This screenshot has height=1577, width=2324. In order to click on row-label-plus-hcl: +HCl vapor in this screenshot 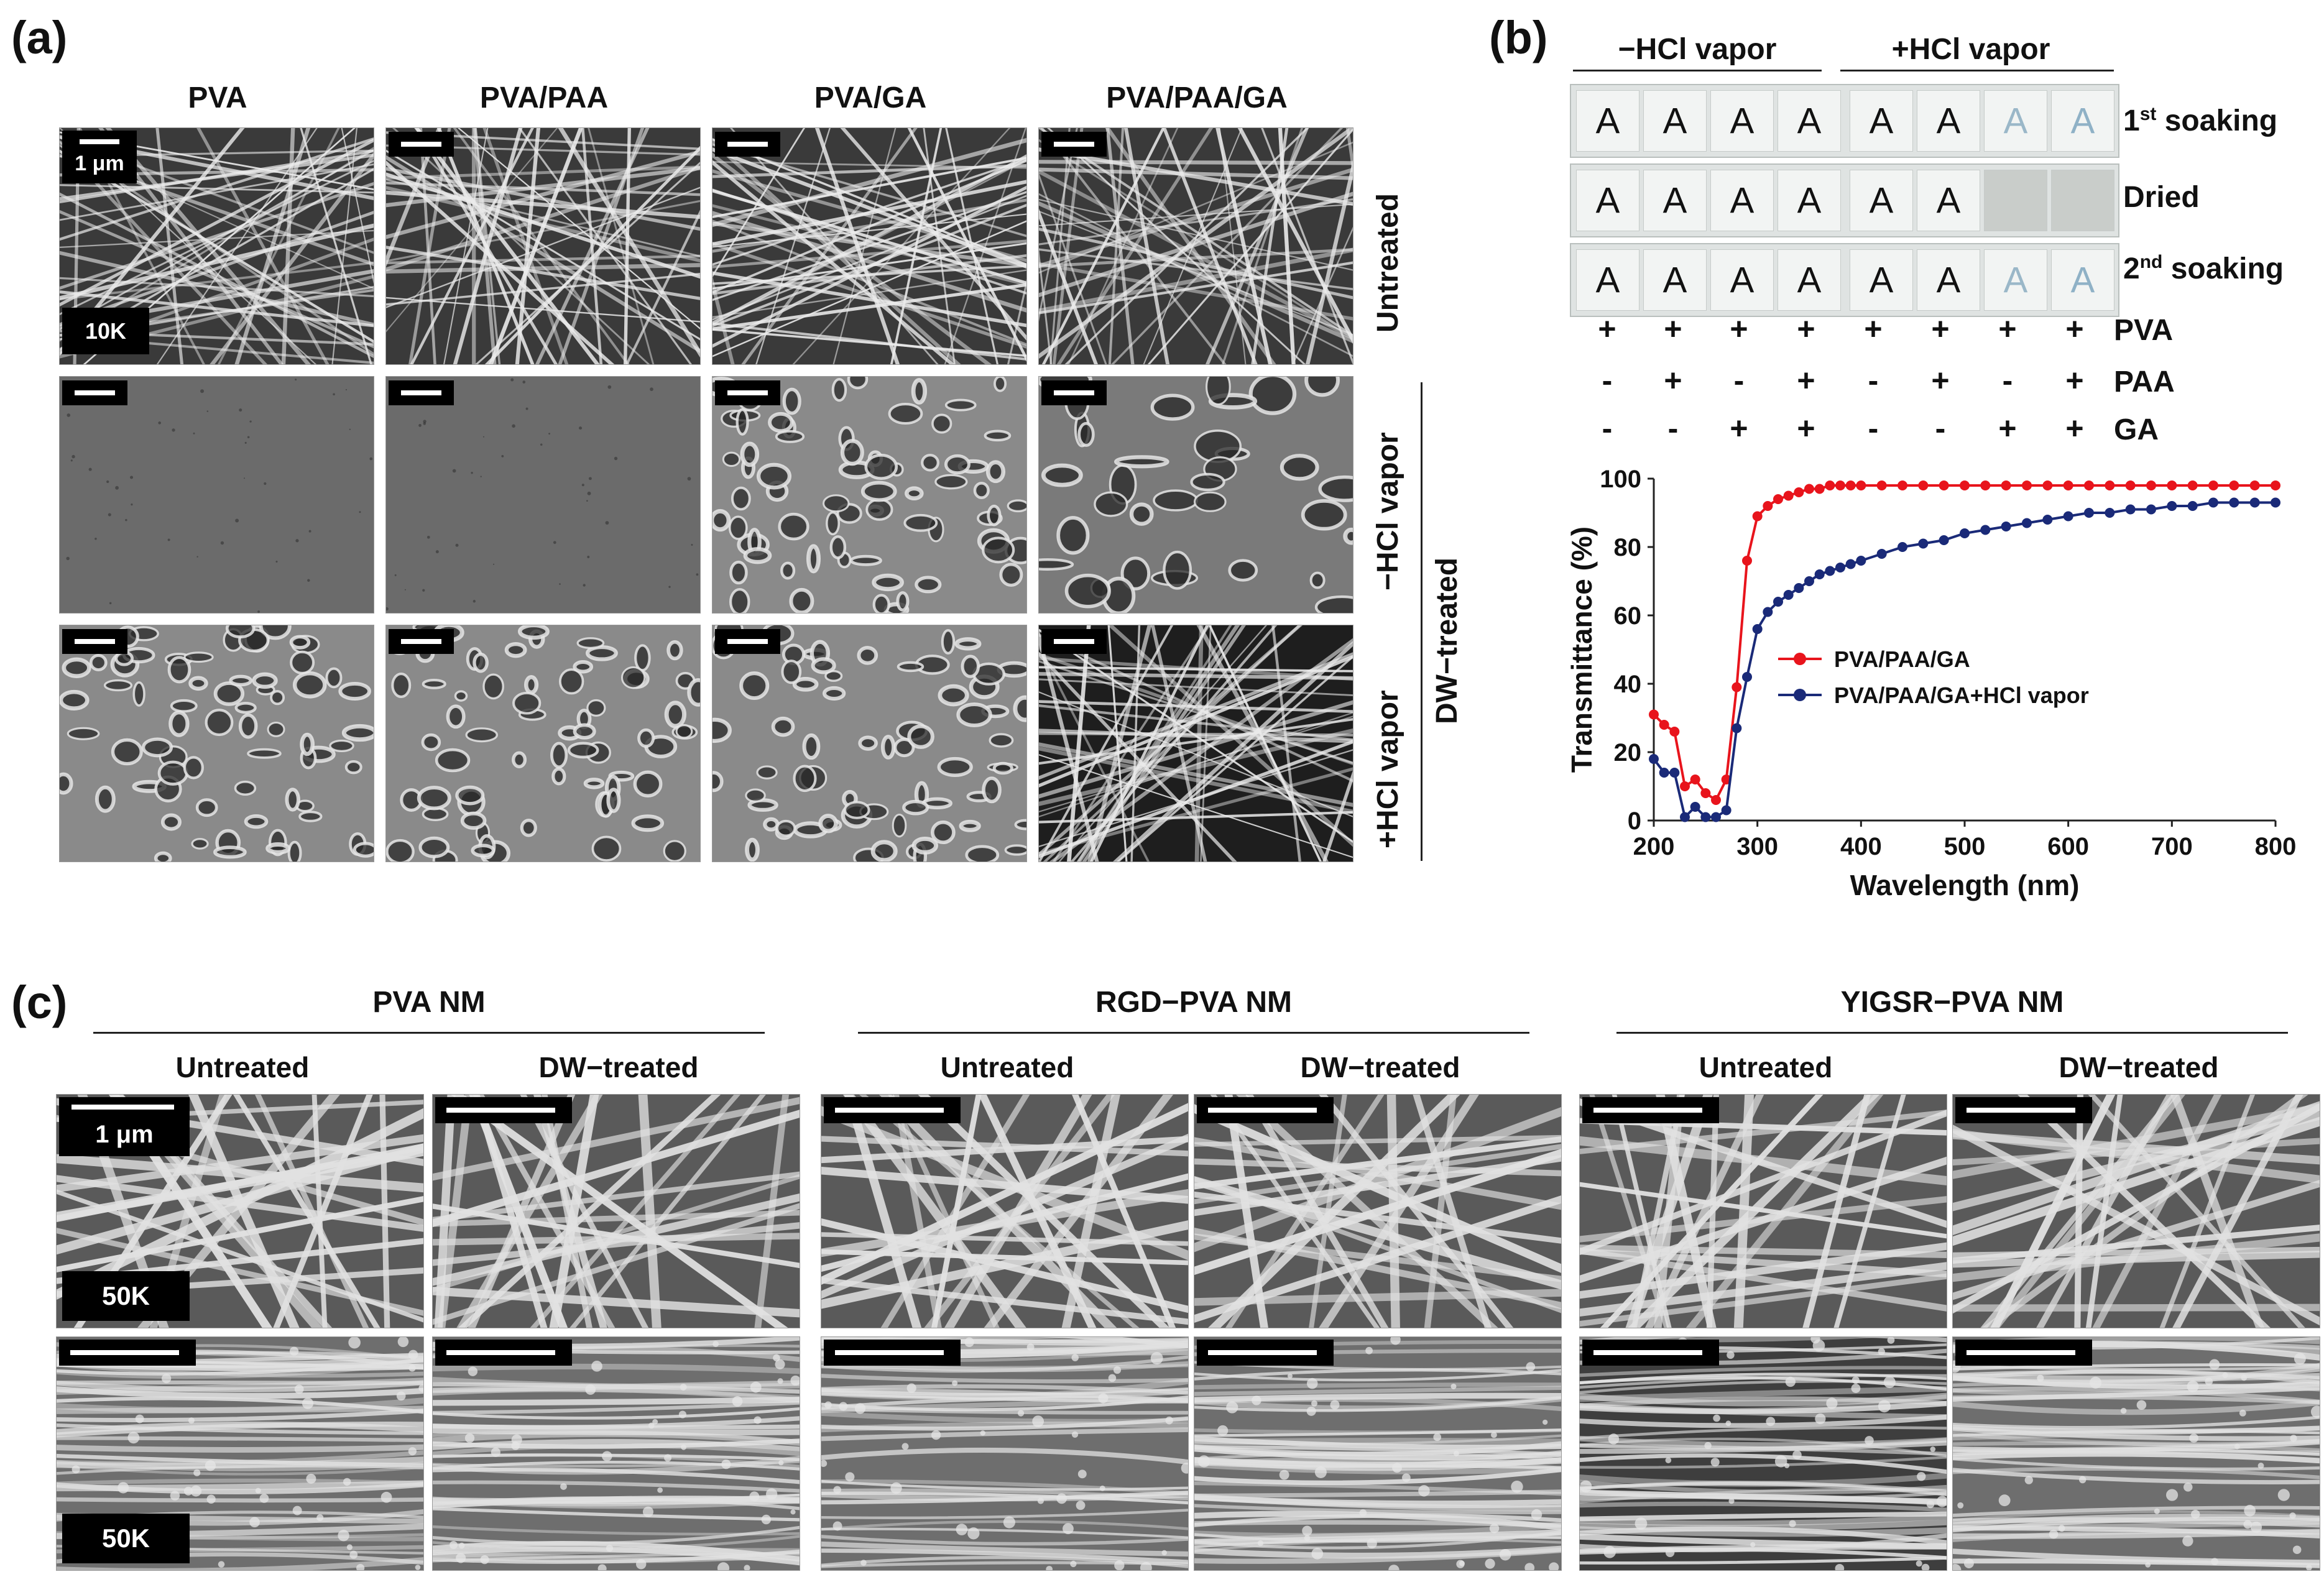, I will do `click(1388, 769)`.